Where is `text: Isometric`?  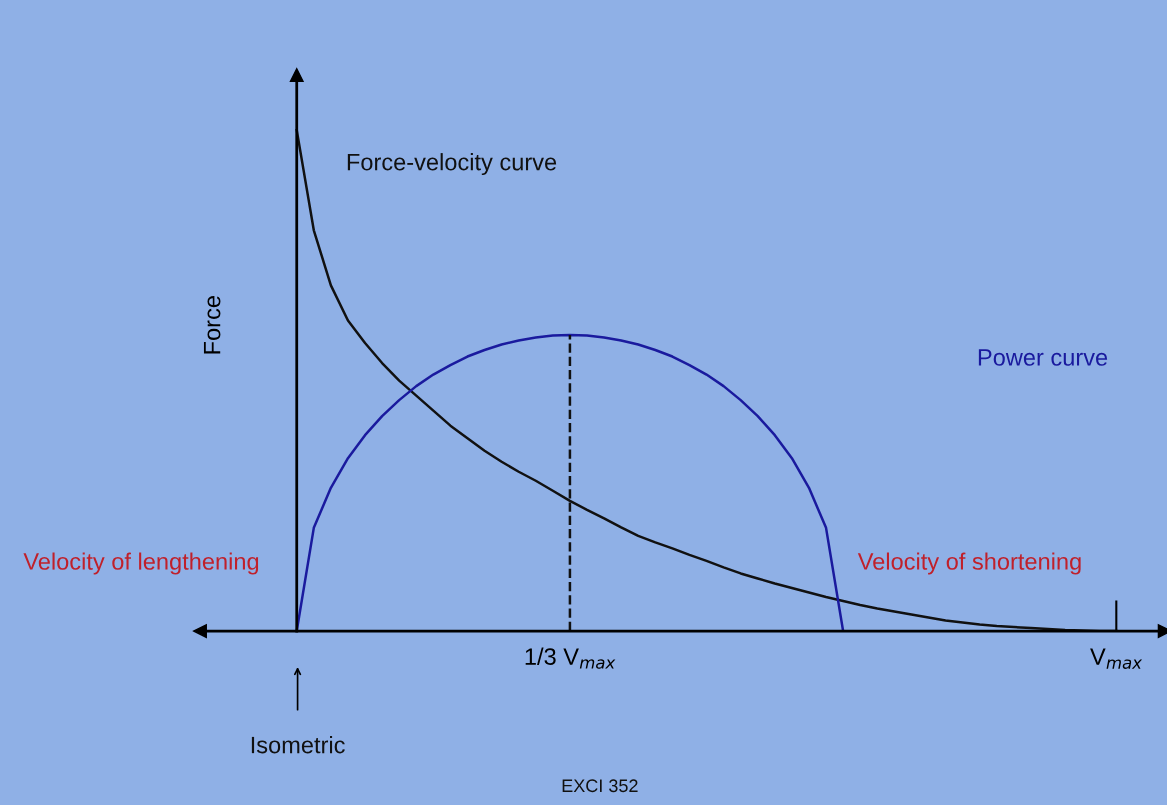
text: Isometric is located at coordinates (298, 745).